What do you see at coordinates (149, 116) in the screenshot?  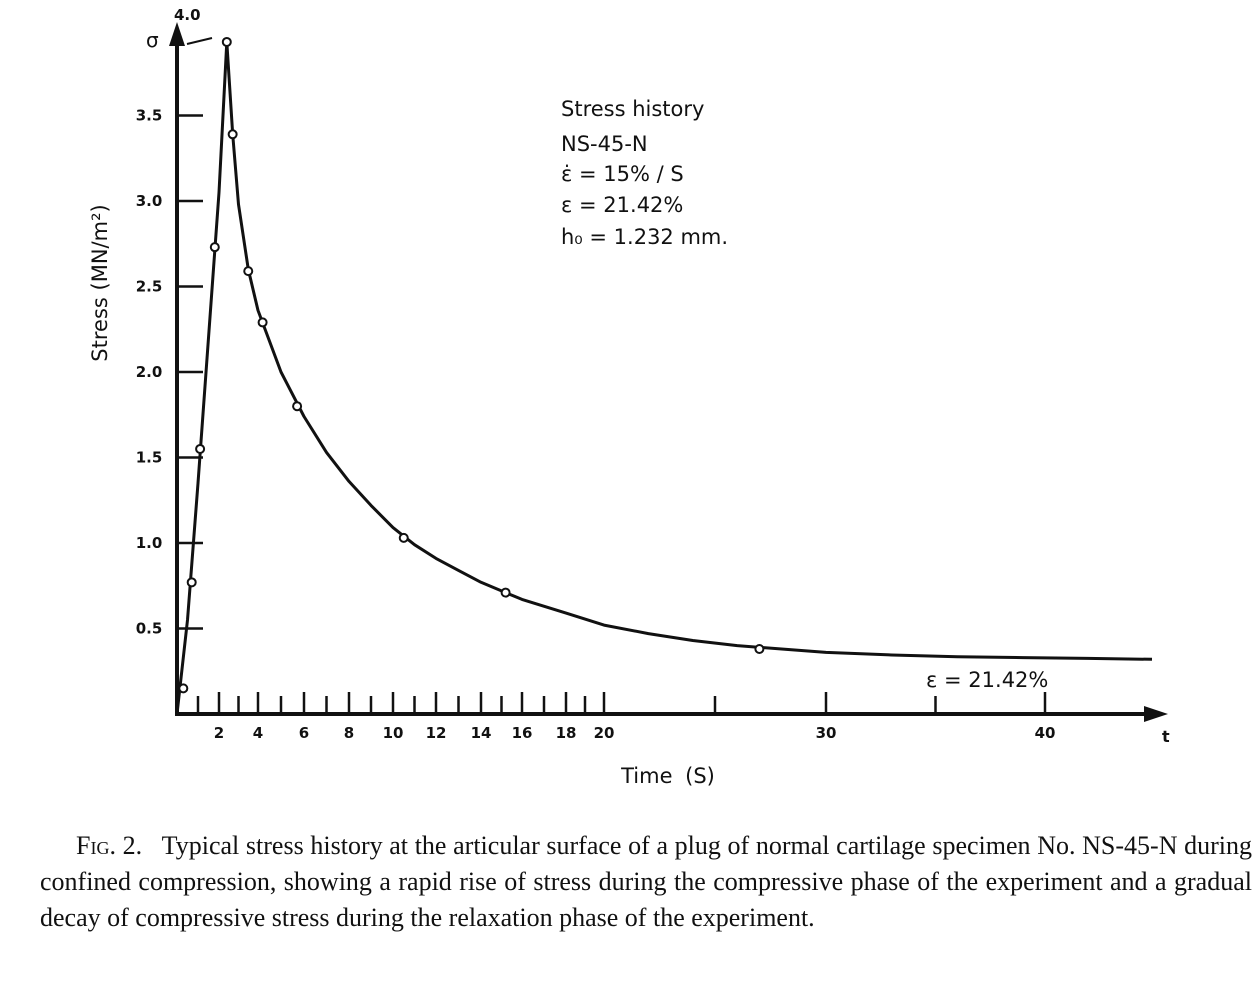 I see `y-tick-label: 3.5` at bounding box center [149, 116].